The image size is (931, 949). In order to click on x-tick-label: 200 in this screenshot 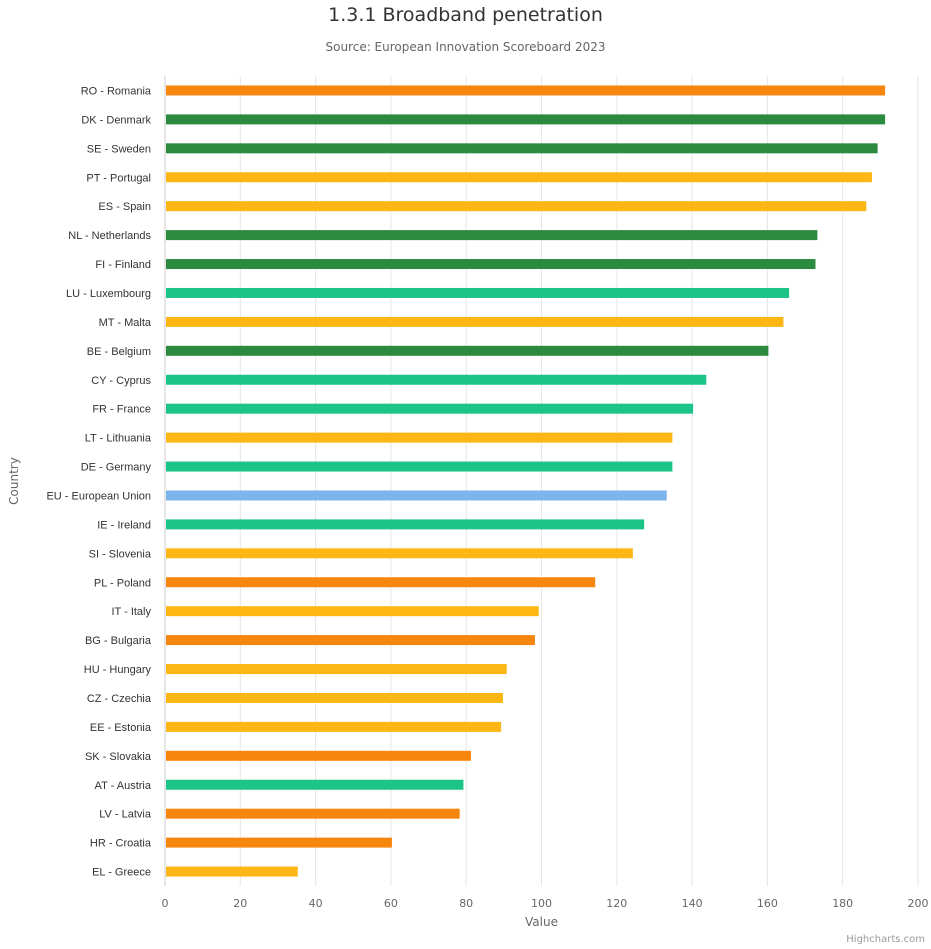, I will do `click(918, 903)`.